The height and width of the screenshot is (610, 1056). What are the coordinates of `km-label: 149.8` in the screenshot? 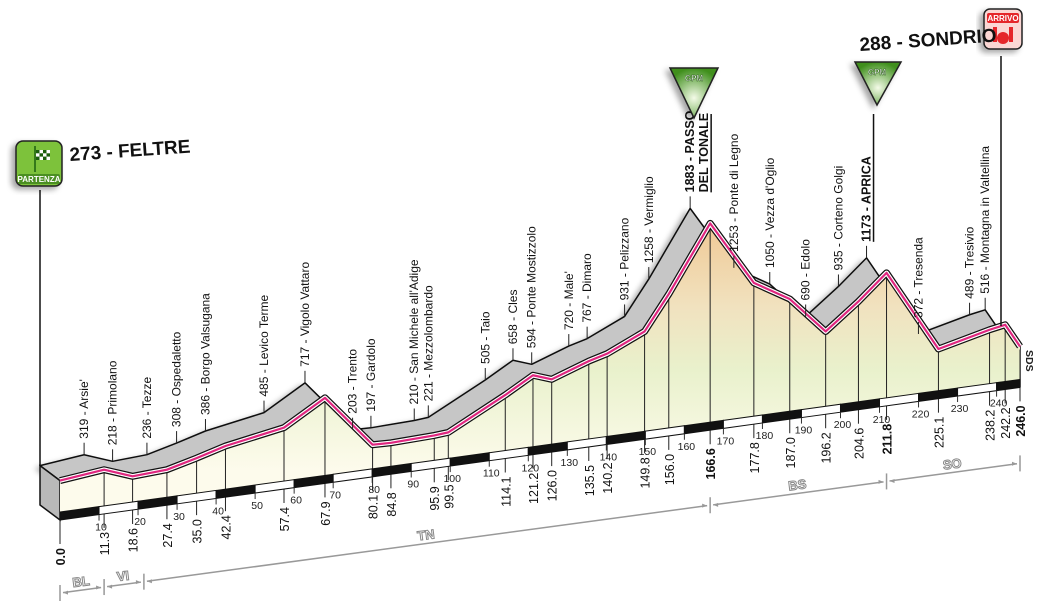 It's located at (646, 472).